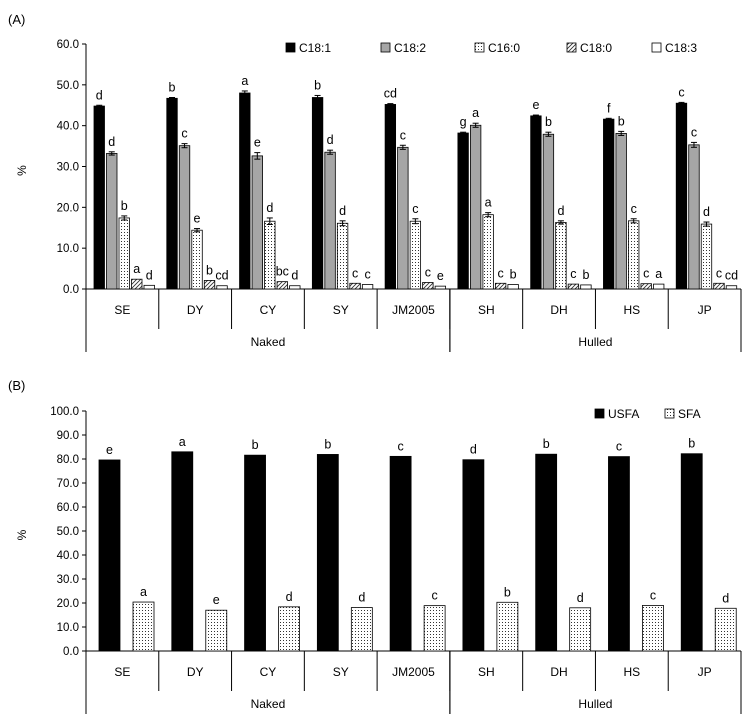 The image size is (751, 725). Describe the element at coordinates (16, 385) in the screenshot. I see `panel-label: (B)` at that location.